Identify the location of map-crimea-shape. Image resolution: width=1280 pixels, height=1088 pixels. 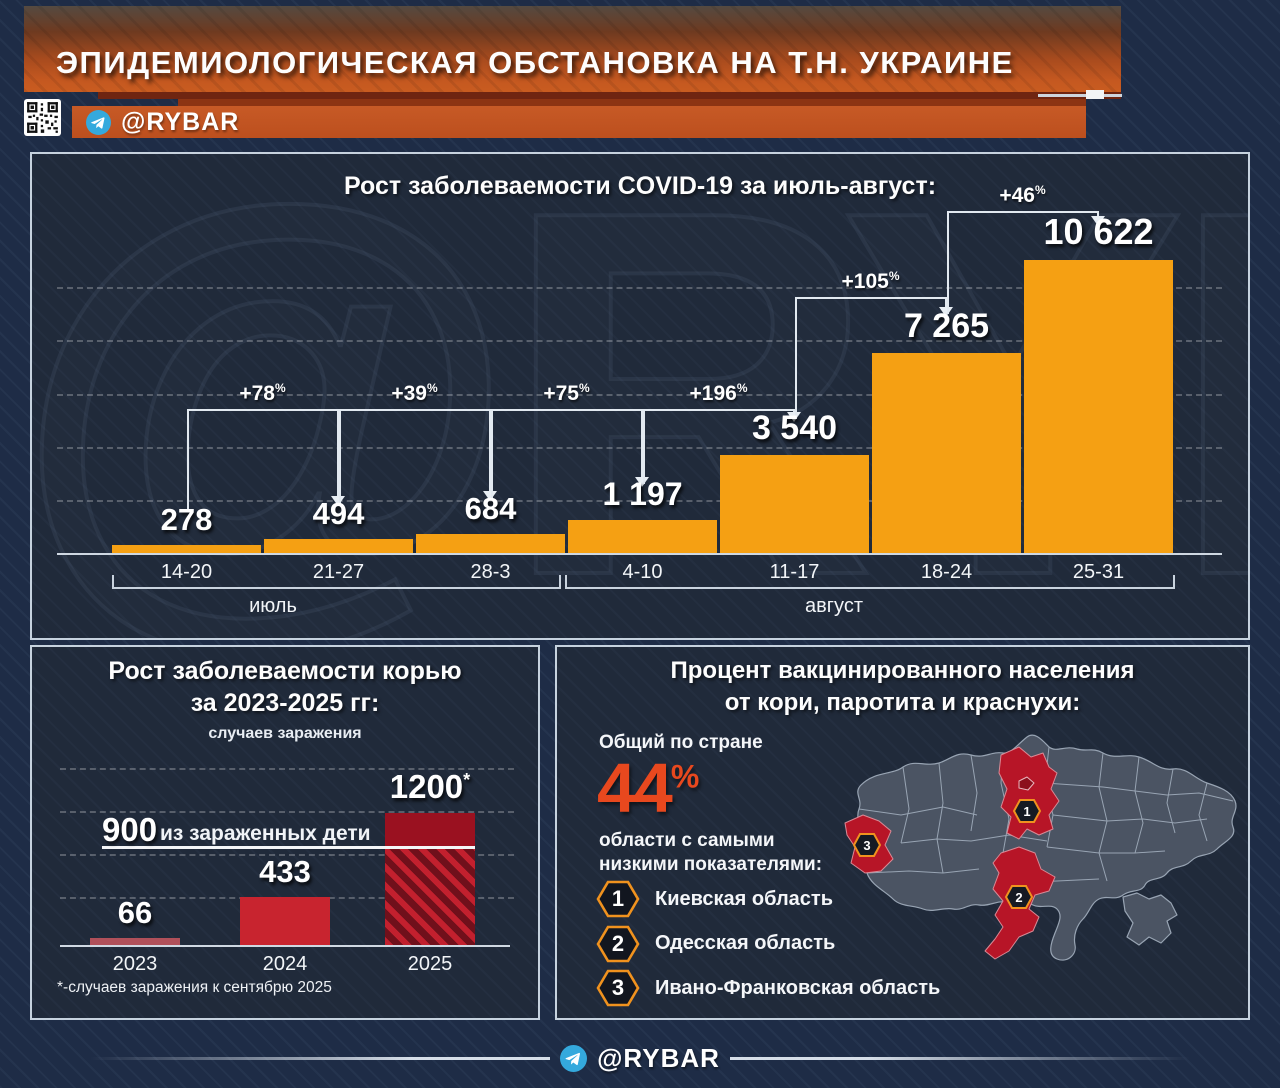
(1150, 919).